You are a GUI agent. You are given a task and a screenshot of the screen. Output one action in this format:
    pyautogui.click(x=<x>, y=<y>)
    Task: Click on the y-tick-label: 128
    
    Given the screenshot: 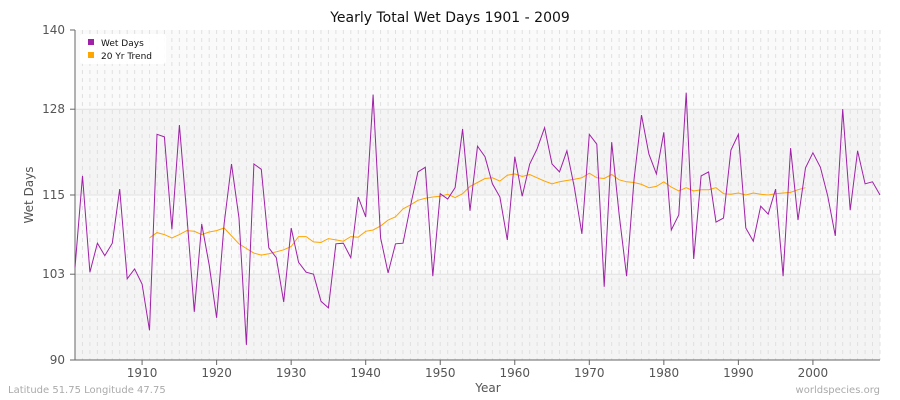 What is the action you would take?
    pyautogui.click(x=53, y=109)
    